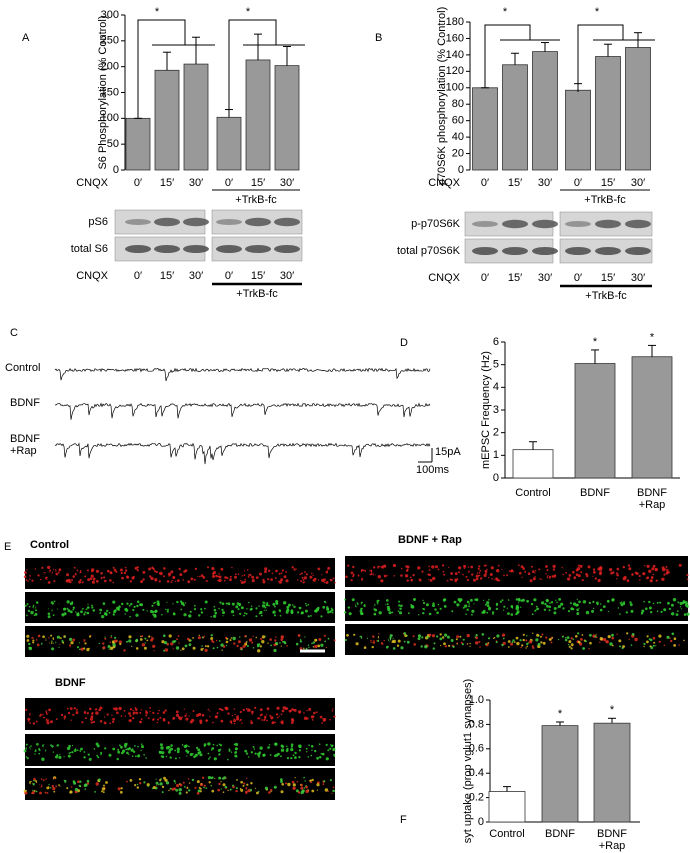  What do you see at coordinates (481, 822) in the screenshot?
I see `y-tick-label: 0` at bounding box center [481, 822].